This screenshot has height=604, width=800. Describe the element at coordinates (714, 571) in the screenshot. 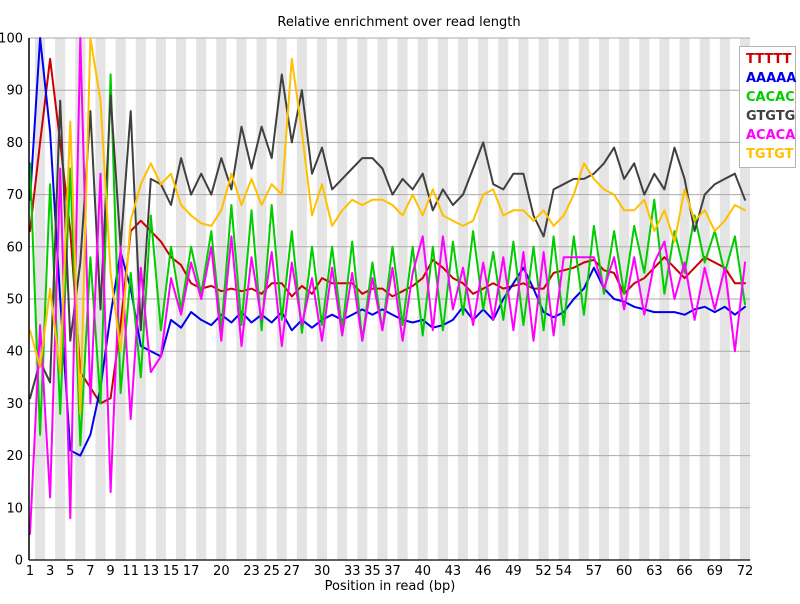

I see `x-tick-label: 69` at that location.